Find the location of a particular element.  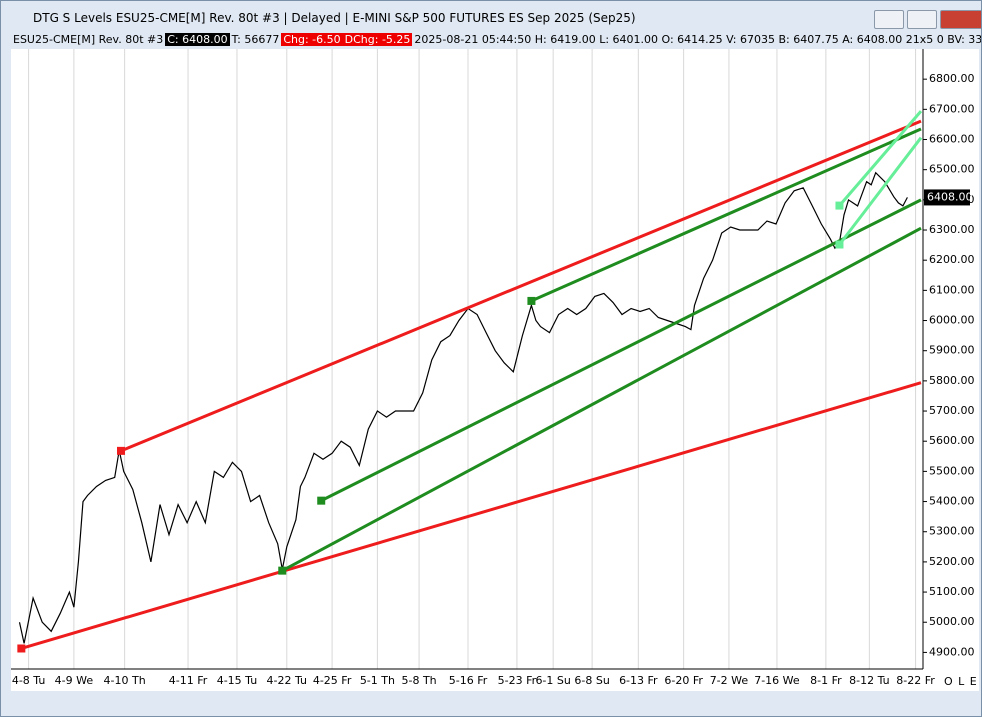

x-tick-label: 4-8 Tu is located at coordinates (28, 680).